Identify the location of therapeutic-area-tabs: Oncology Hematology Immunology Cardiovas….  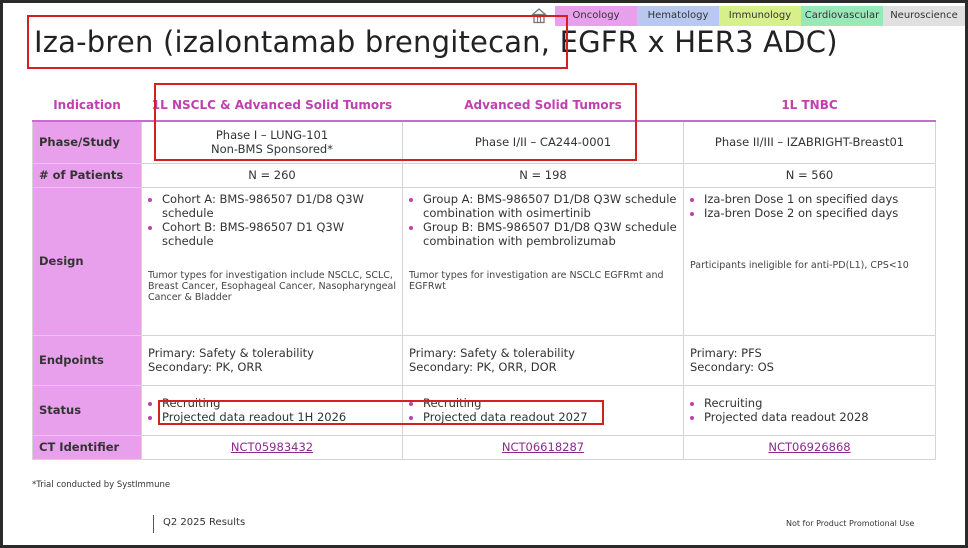
(760, 16).